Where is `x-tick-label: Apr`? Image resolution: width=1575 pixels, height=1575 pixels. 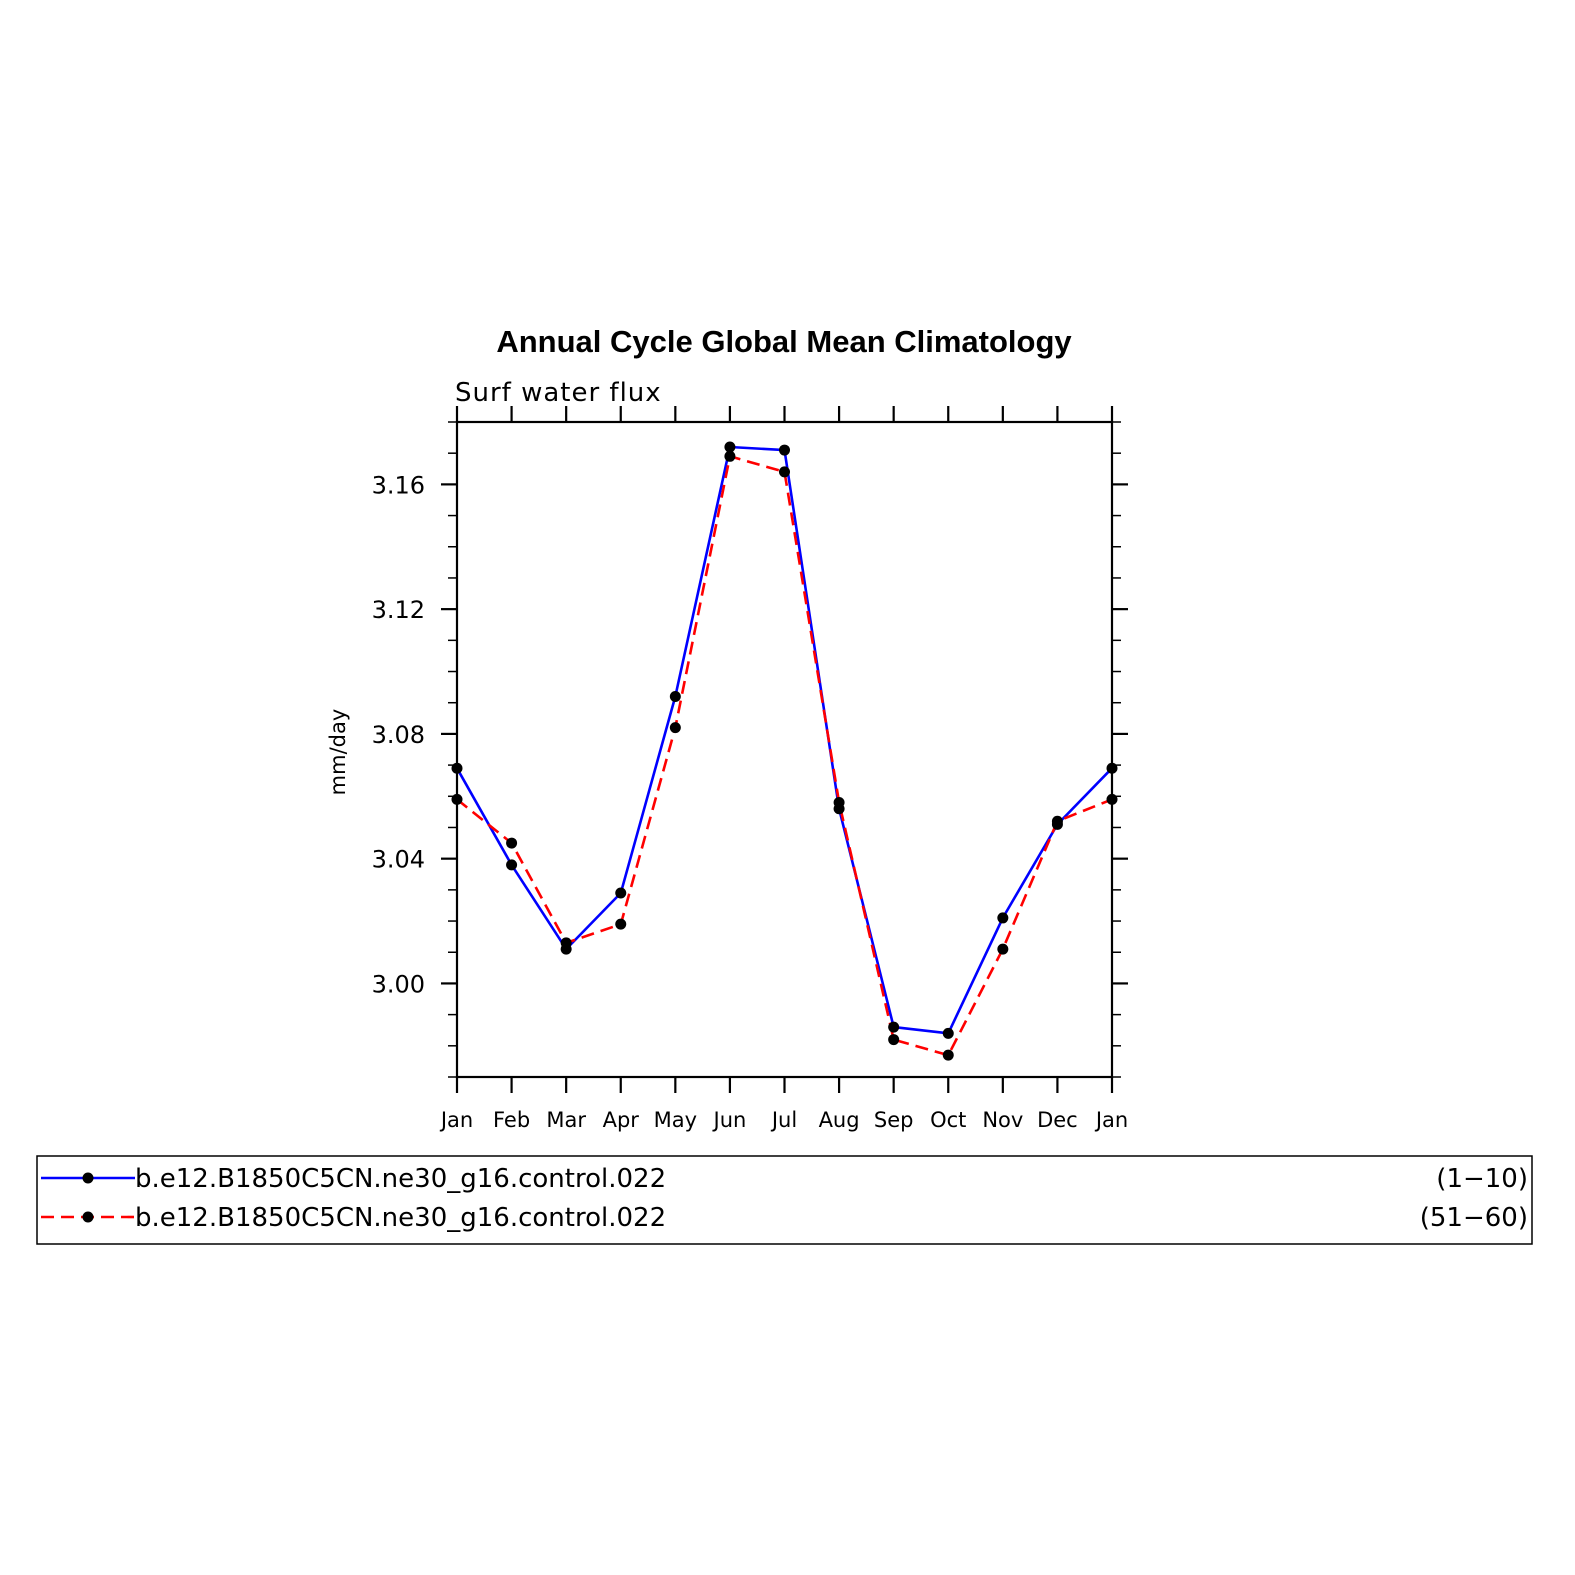
x-tick-label: Apr is located at coordinates (621, 1120).